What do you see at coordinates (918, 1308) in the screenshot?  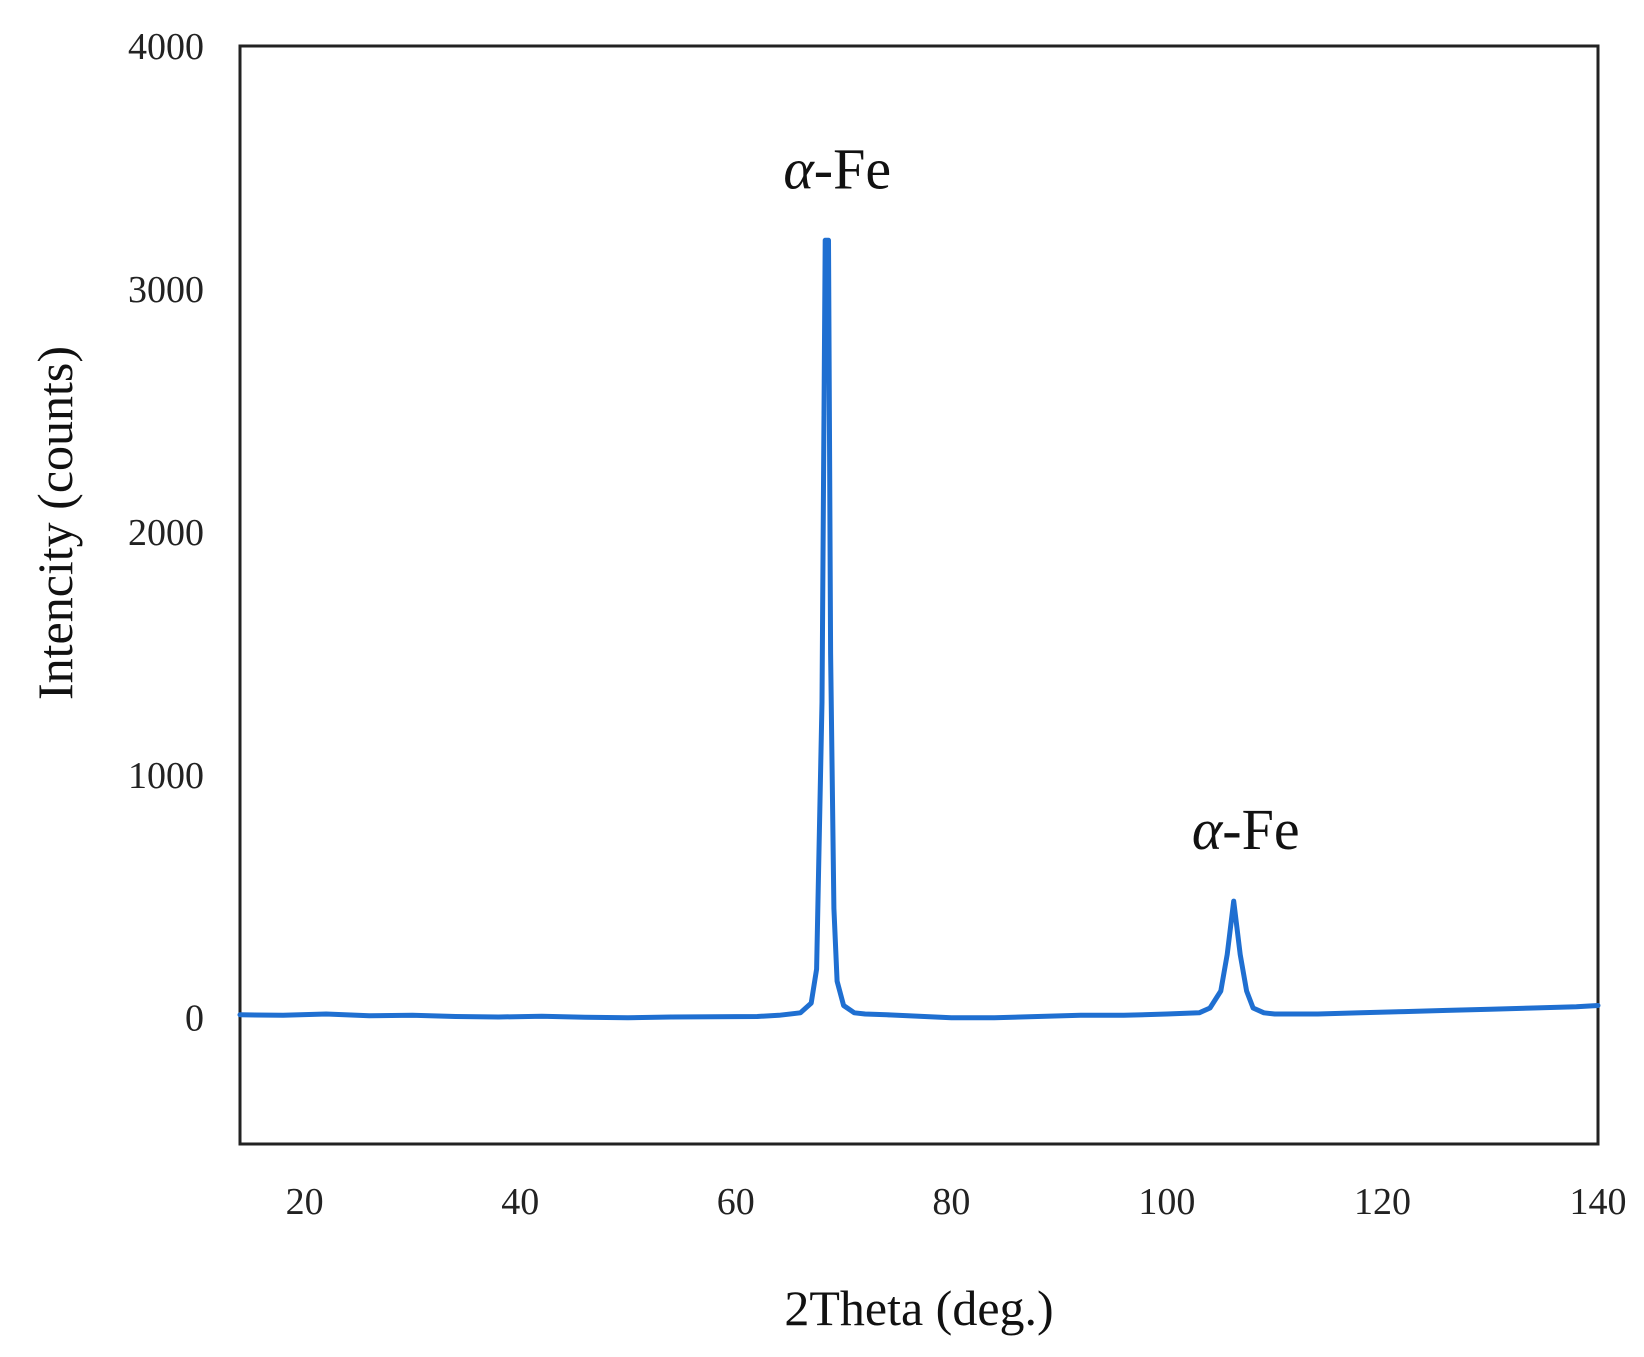 I see `x-axis-title: 2Theta (deg.)` at bounding box center [918, 1308].